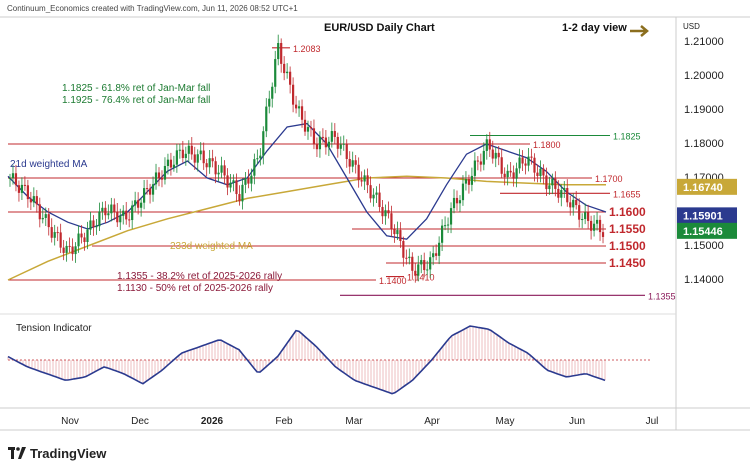  What do you see at coordinates (547, 145) in the screenshot?
I see `level-label: 1.1800` at bounding box center [547, 145].